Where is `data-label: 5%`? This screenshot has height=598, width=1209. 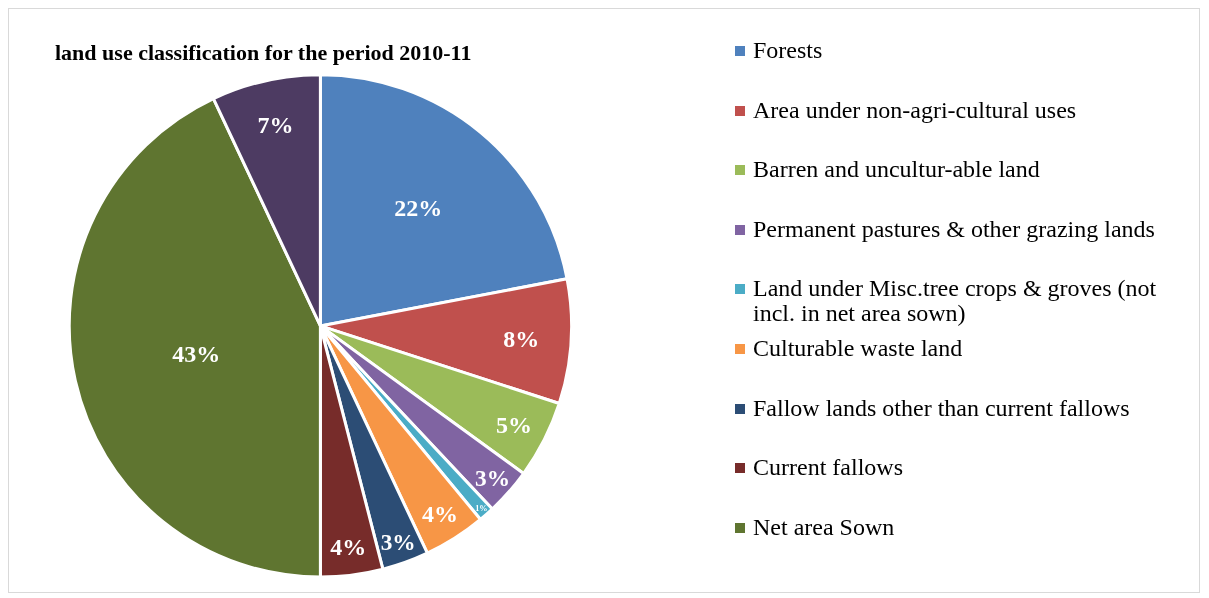
data-label: 5% is located at coordinates (513, 424).